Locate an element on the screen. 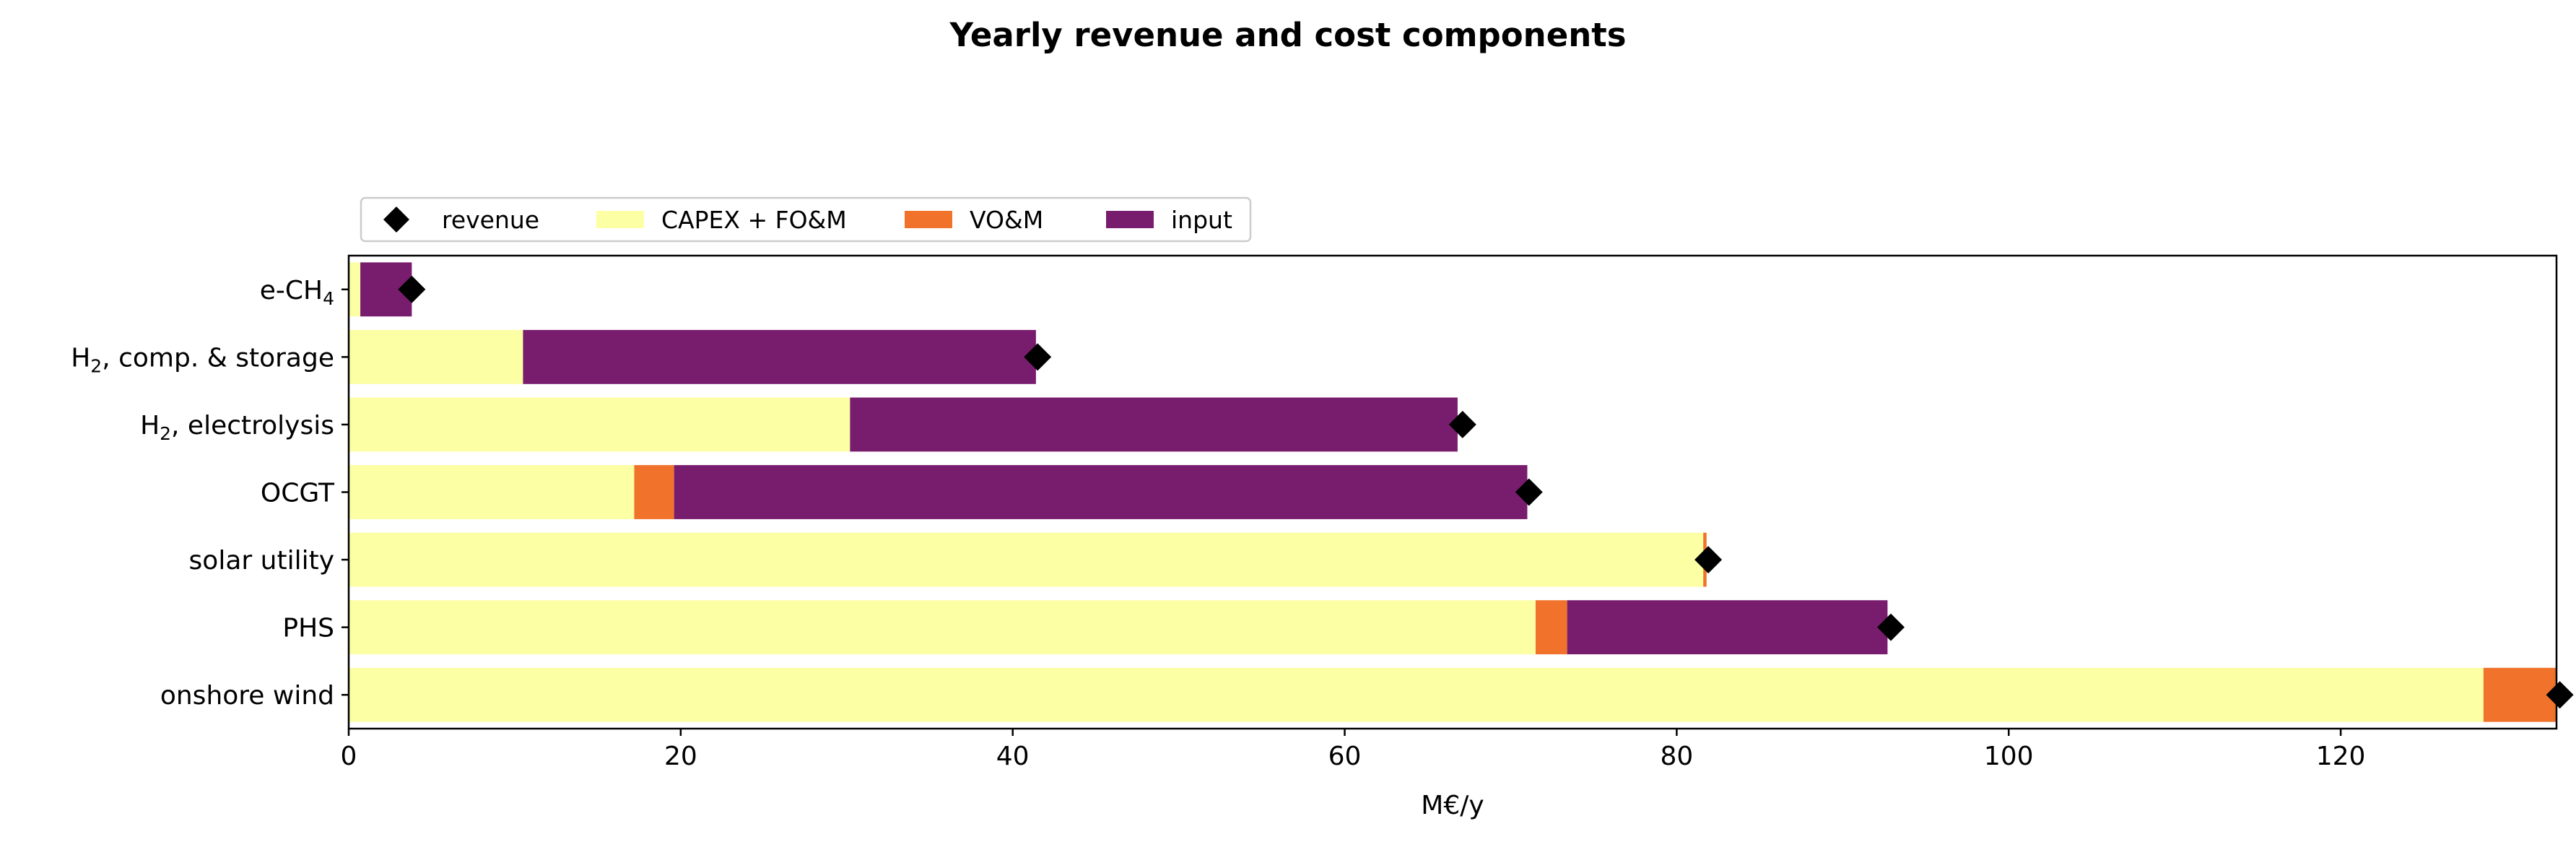 The width and height of the screenshot is (2576, 842). y-tick-label: e-CH4 is located at coordinates (297, 292).